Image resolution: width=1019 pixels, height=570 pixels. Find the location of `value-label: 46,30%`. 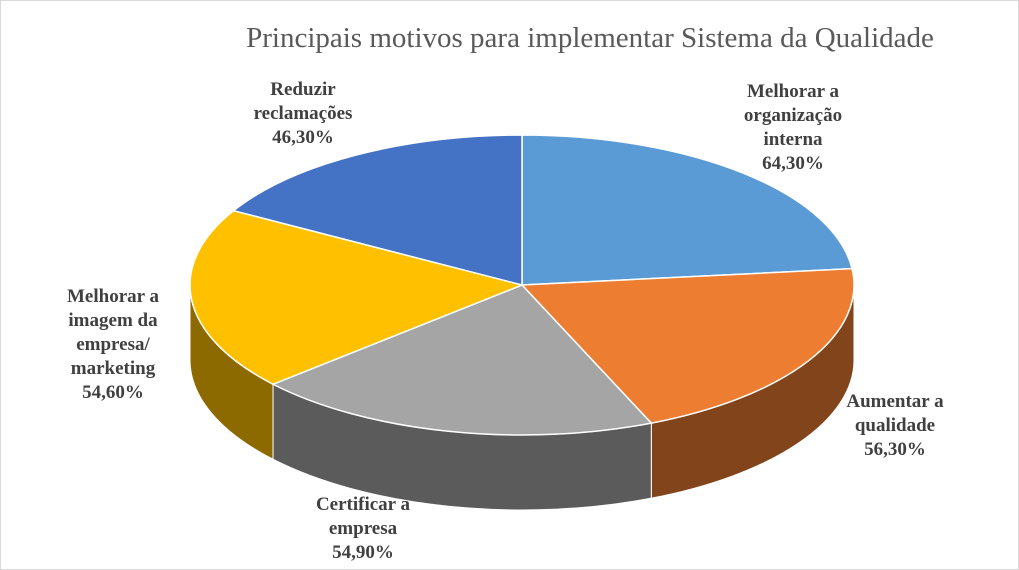

value-label: 46,30% is located at coordinates (303, 137).